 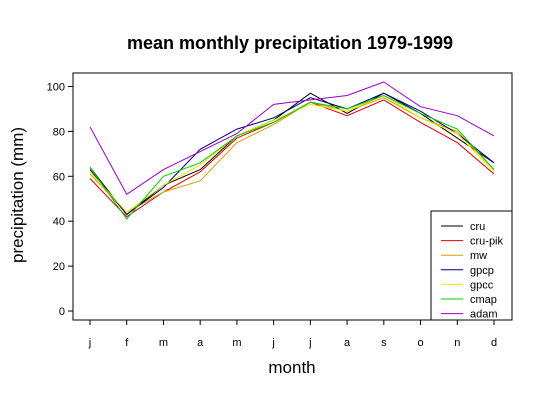 What do you see at coordinates (59, 132) in the screenshot?
I see `y-tick-label: 80` at bounding box center [59, 132].